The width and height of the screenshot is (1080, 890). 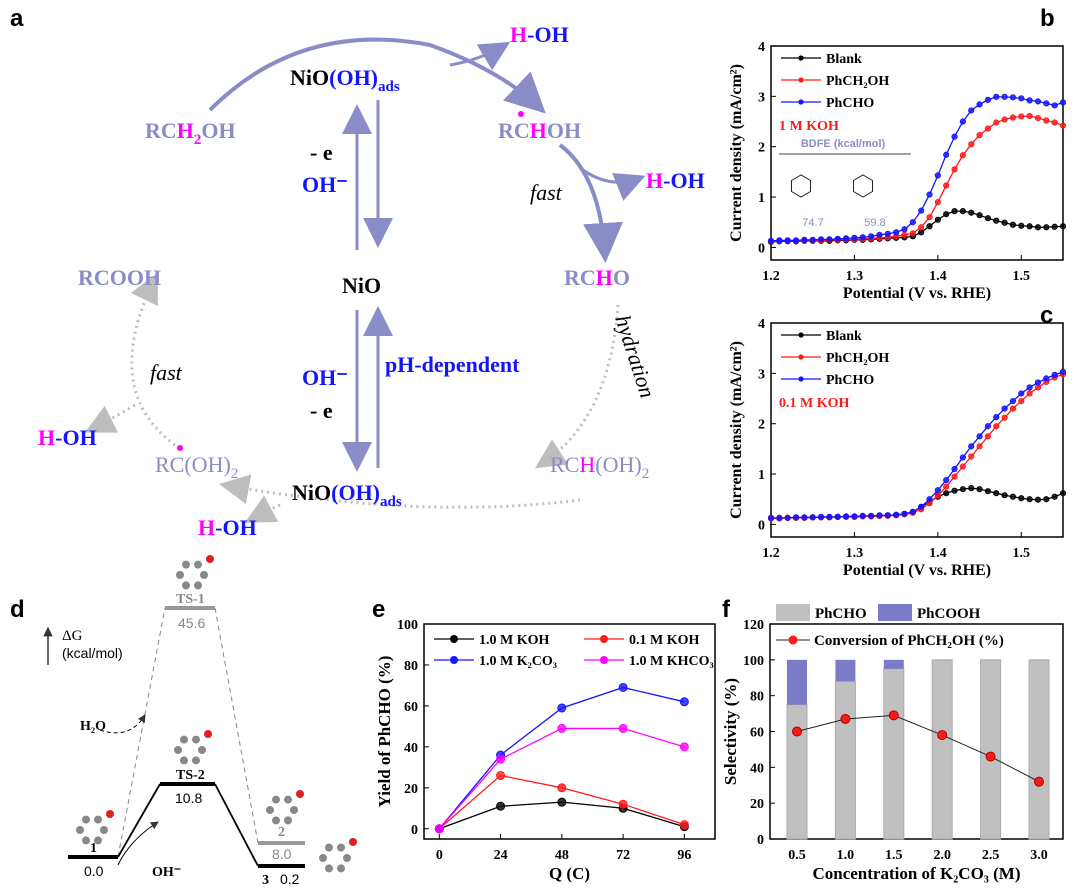 I want to click on bar-phcooh, so click(x=893, y=664).